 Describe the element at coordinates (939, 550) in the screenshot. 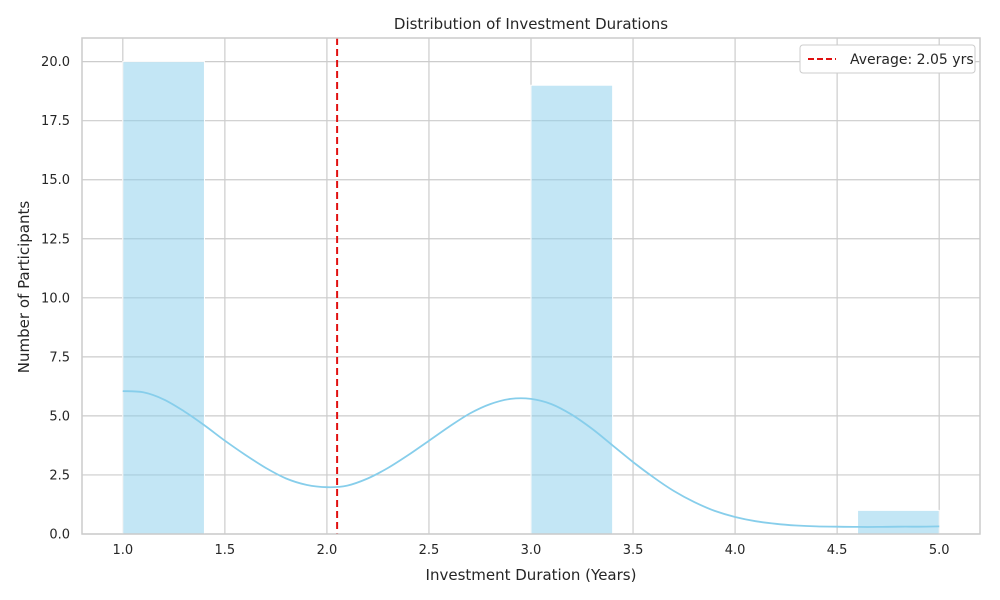

I see `x-tick-label: 5.0` at that location.